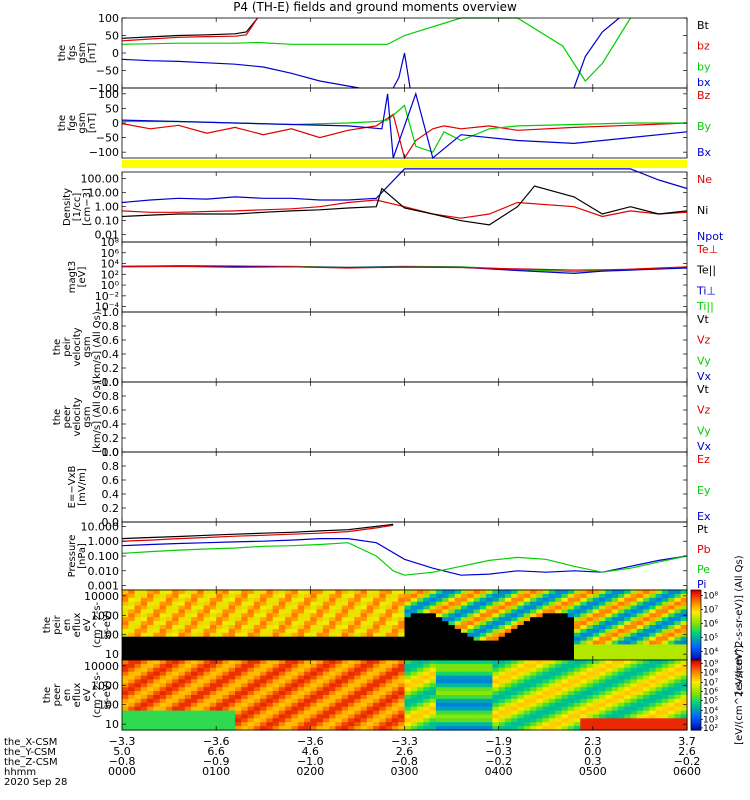  I want to click on legend-entry: Bt, so click(703, 25).